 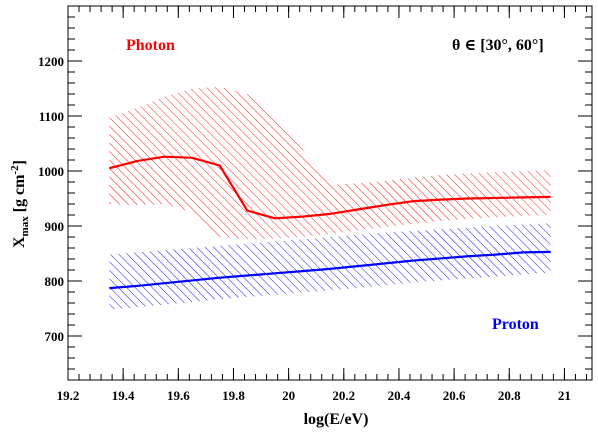 What do you see at coordinates (68, 395) in the screenshot?
I see `x-tick-label: 19.2` at bounding box center [68, 395].